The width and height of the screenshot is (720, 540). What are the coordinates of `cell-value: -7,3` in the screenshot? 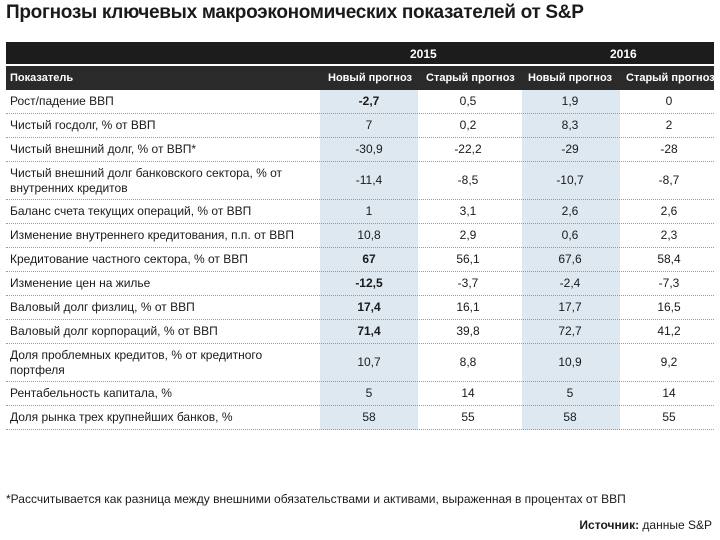 It's located at (669, 283).